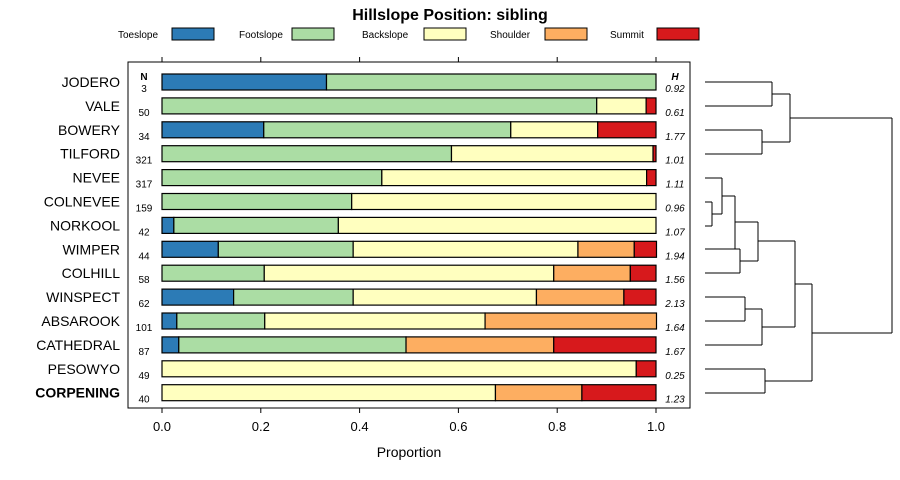 The height and width of the screenshot is (480, 900). What do you see at coordinates (144, 185) in the screenshot?
I see `row-n-value: 317` at bounding box center [144, 185].